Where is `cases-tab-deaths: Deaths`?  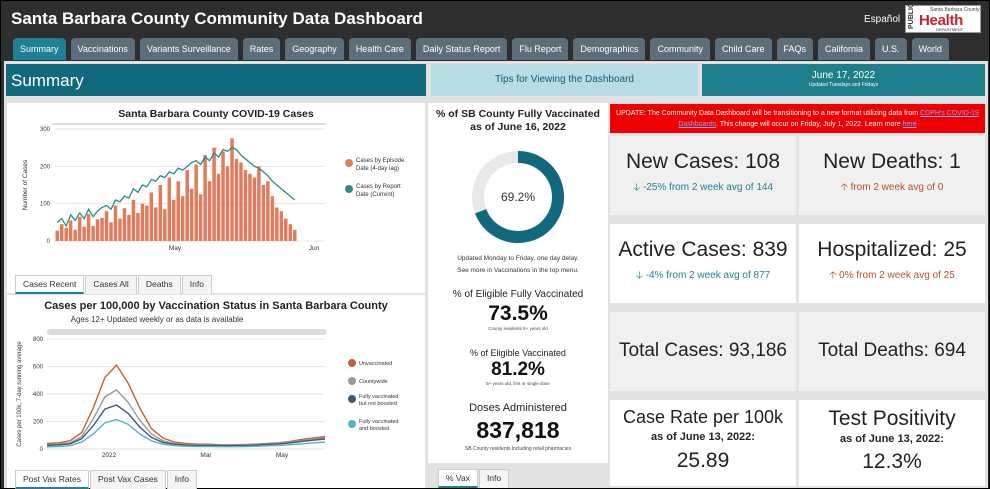 cases-tab-deaths: Deaths is located at coordinates (159, 284).